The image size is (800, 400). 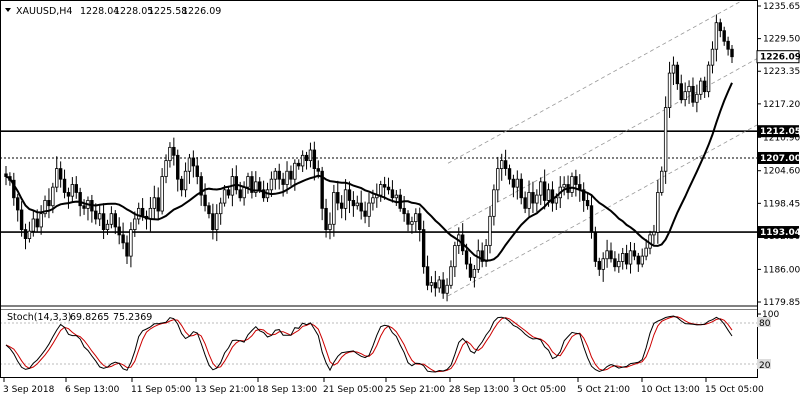 What do you see at coordinates (132, 317) in the screenshot?
I see `stoch-signal-value: 75.2369` at bounding box center [132, 317].